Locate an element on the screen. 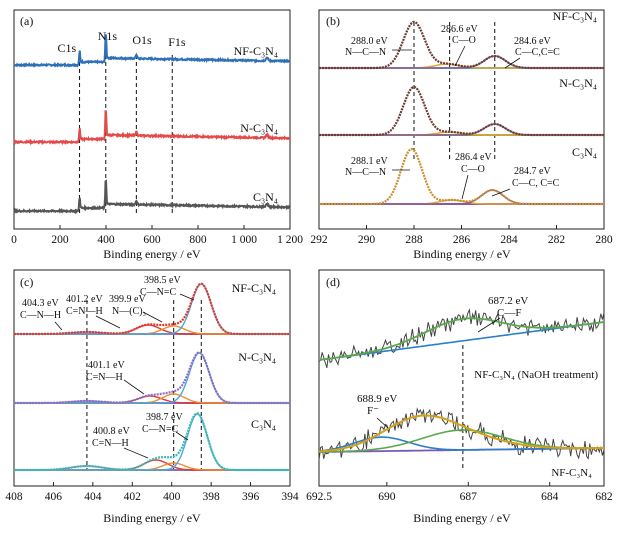  c-xtick-label: 406 is located at coordinates (54, 497).